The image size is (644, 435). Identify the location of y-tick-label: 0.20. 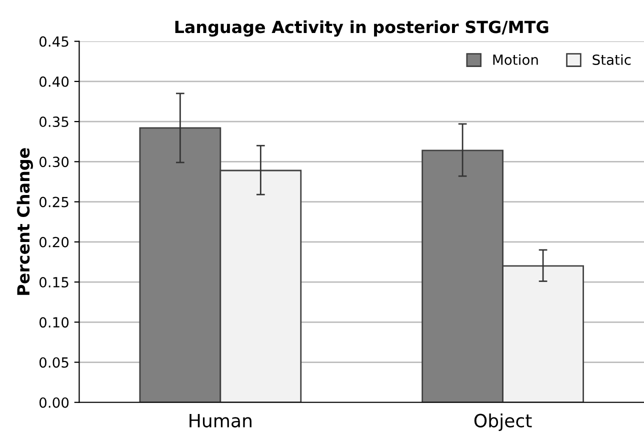
(54, 242).